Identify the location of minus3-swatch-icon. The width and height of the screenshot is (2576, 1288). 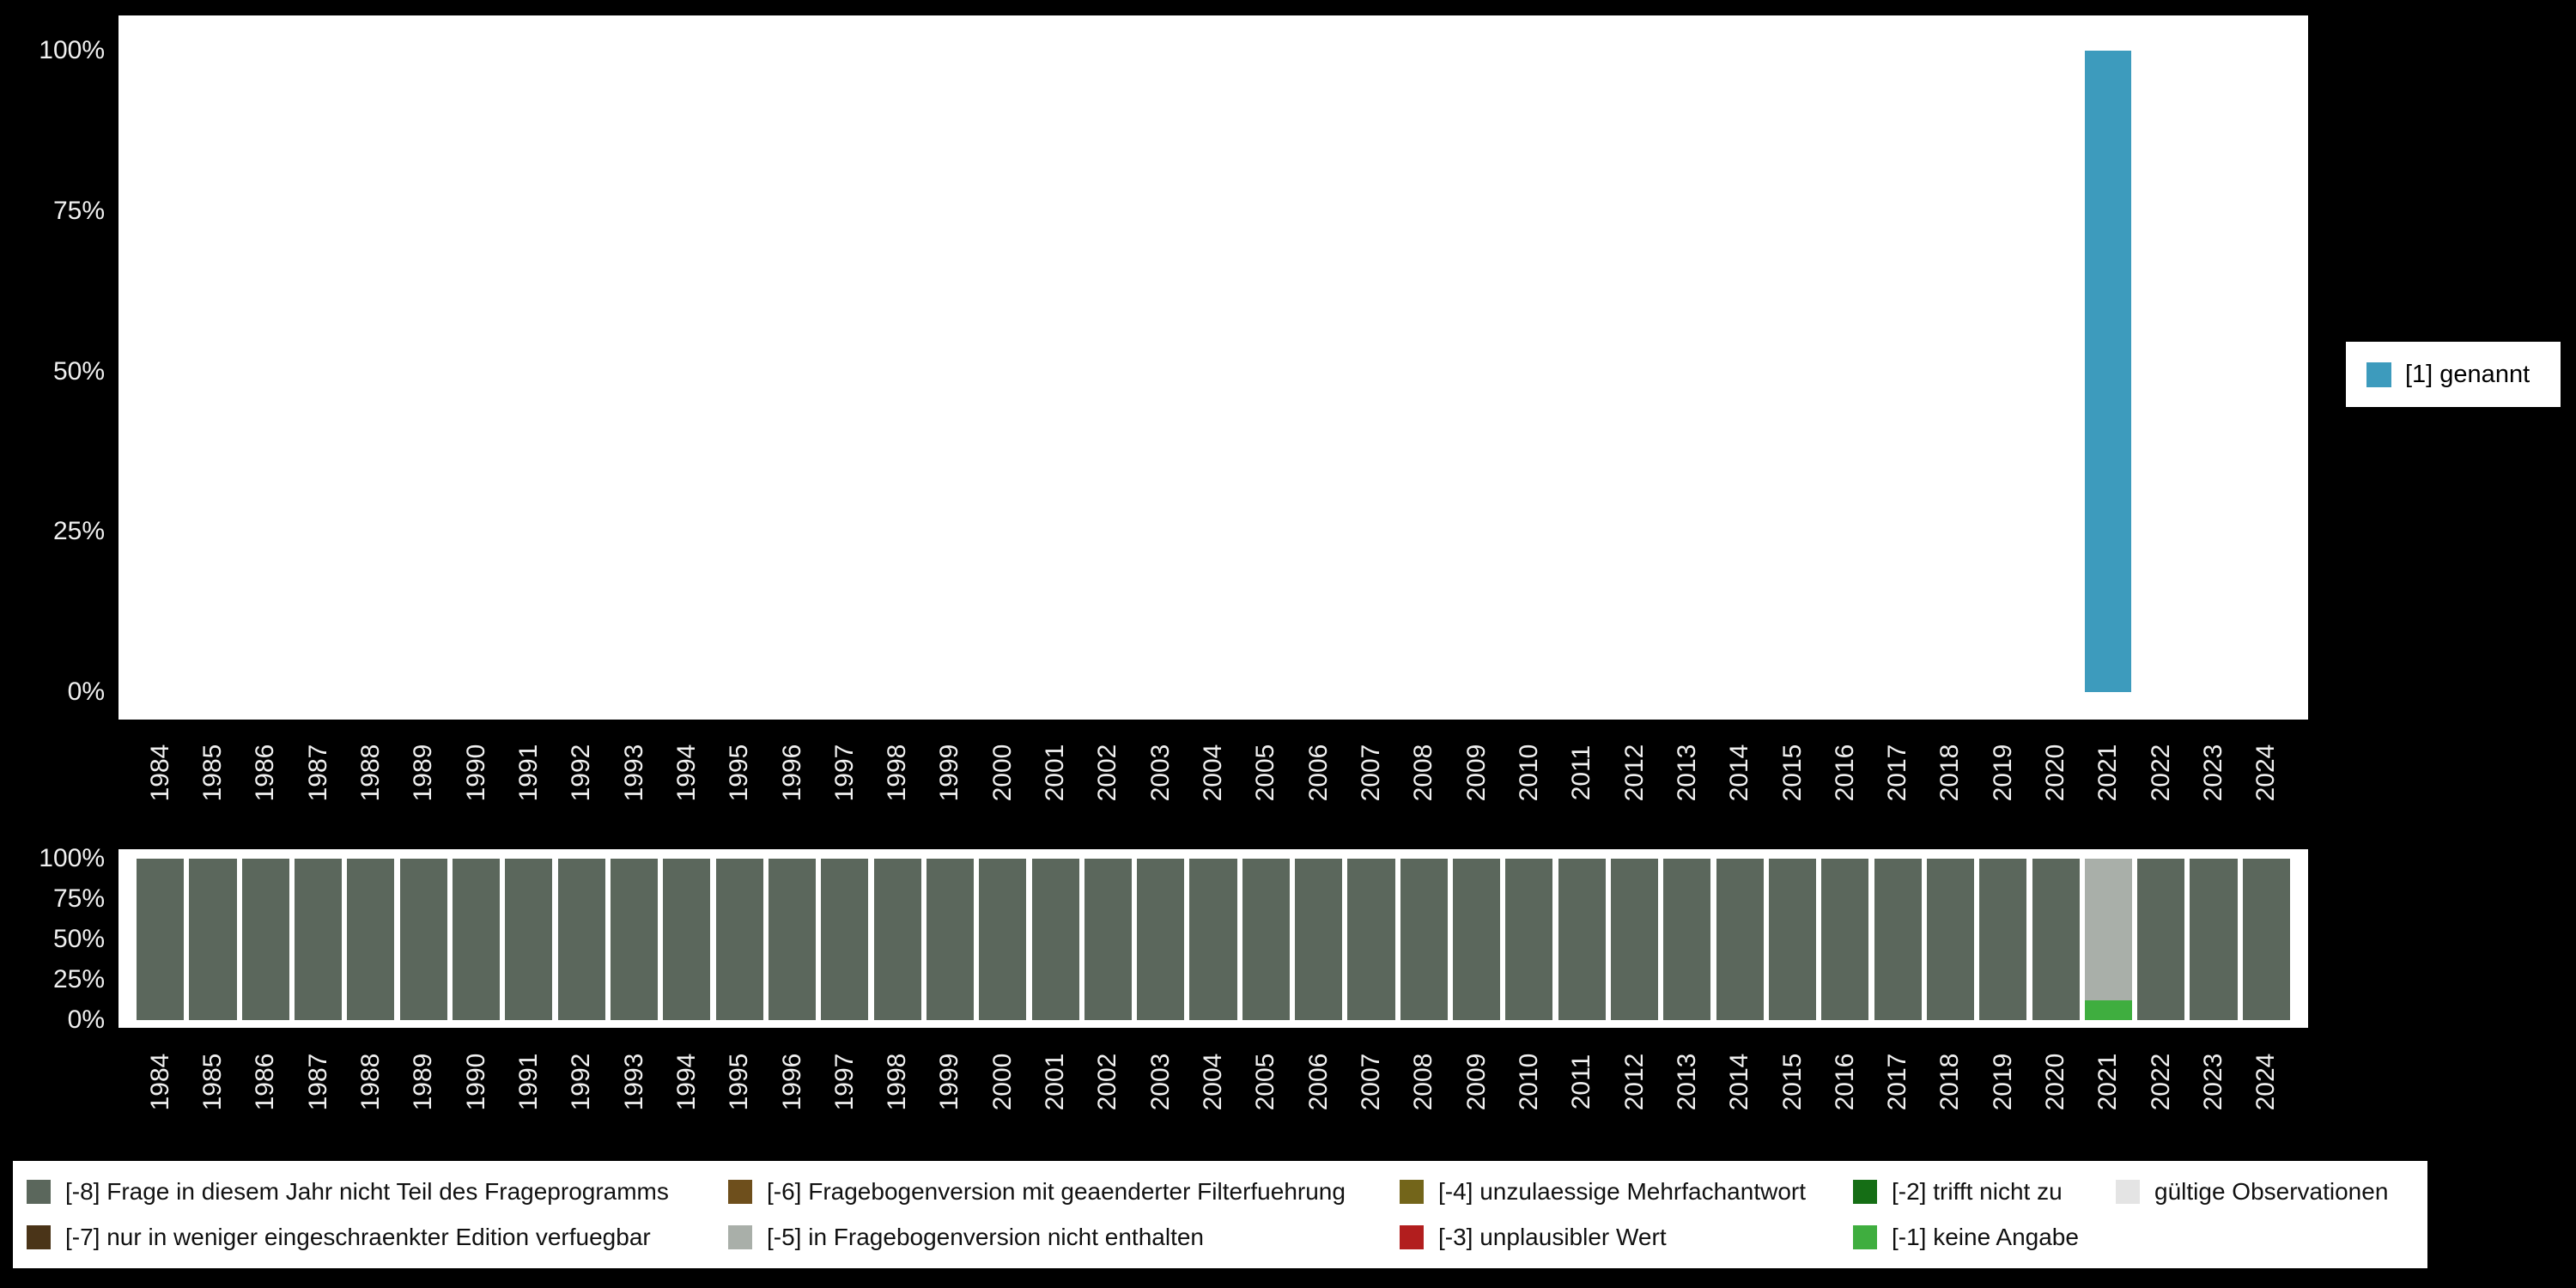
(1412, 1237).